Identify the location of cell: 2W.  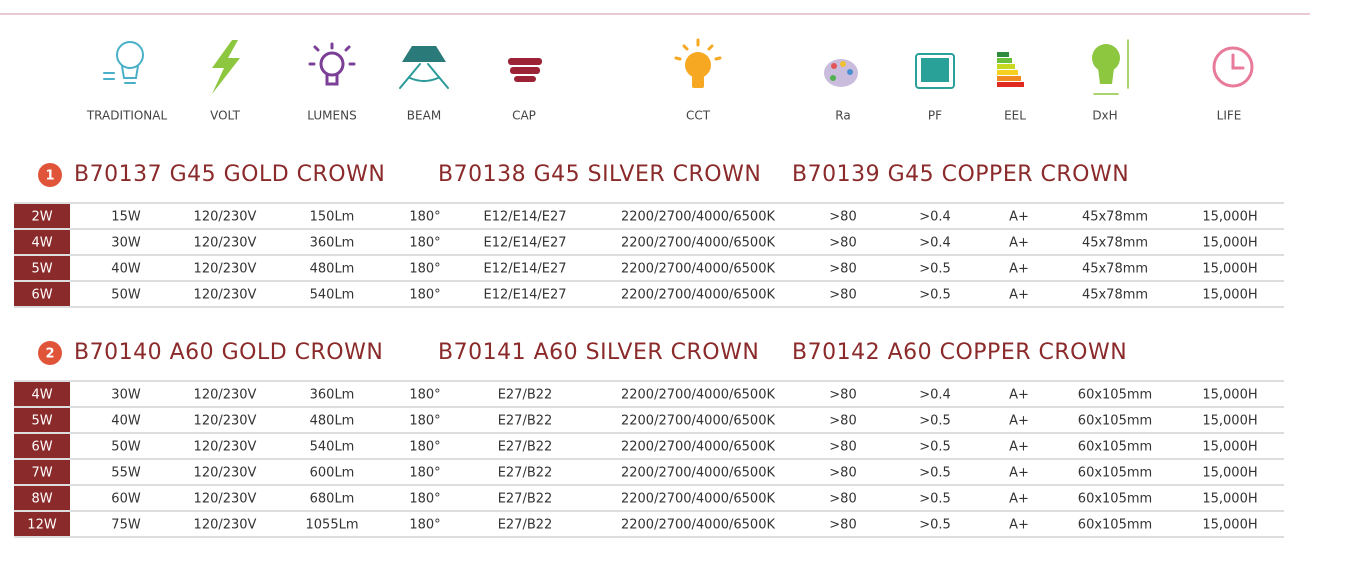
(41, 217).